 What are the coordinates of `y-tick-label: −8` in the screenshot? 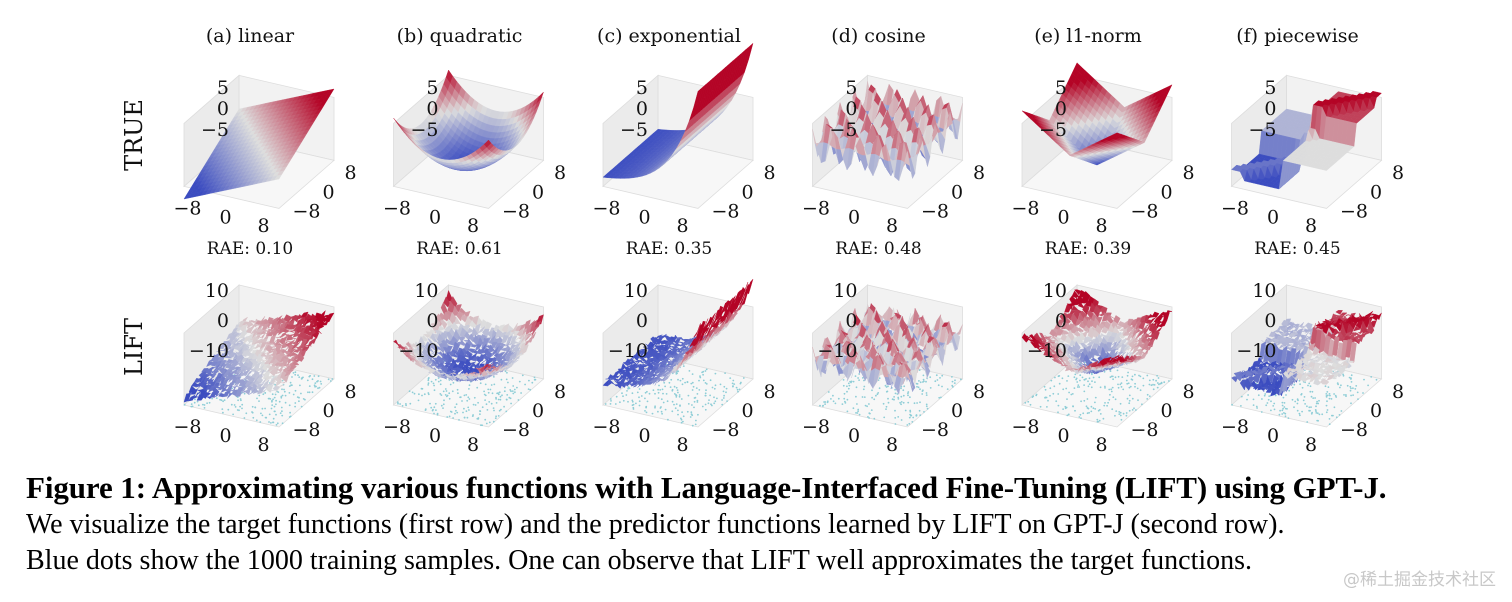 It's located at (935, 212).